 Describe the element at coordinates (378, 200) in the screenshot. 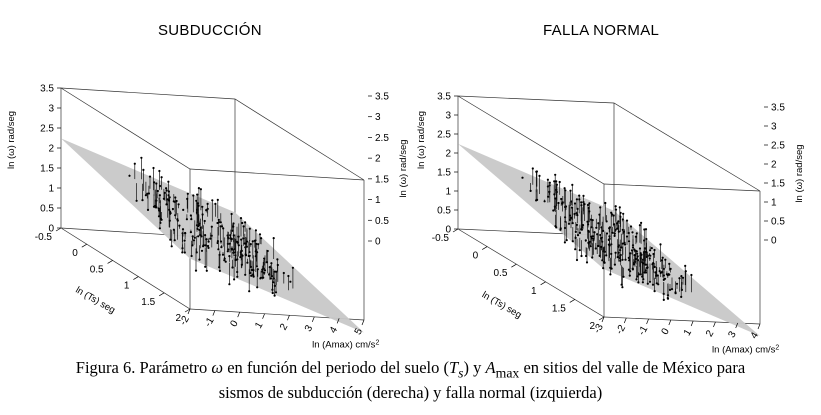

I see `z-tick-label-right: 1` at that location.